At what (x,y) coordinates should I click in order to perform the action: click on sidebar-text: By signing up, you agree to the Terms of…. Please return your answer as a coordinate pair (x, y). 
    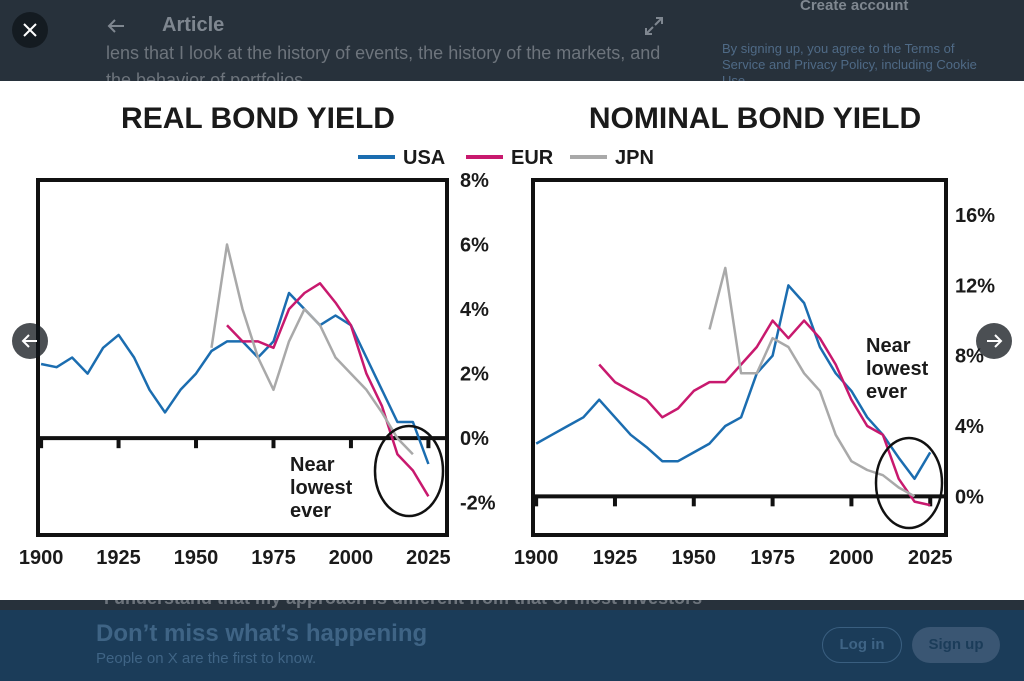
    Looking at the image, I should click on (849, 64).